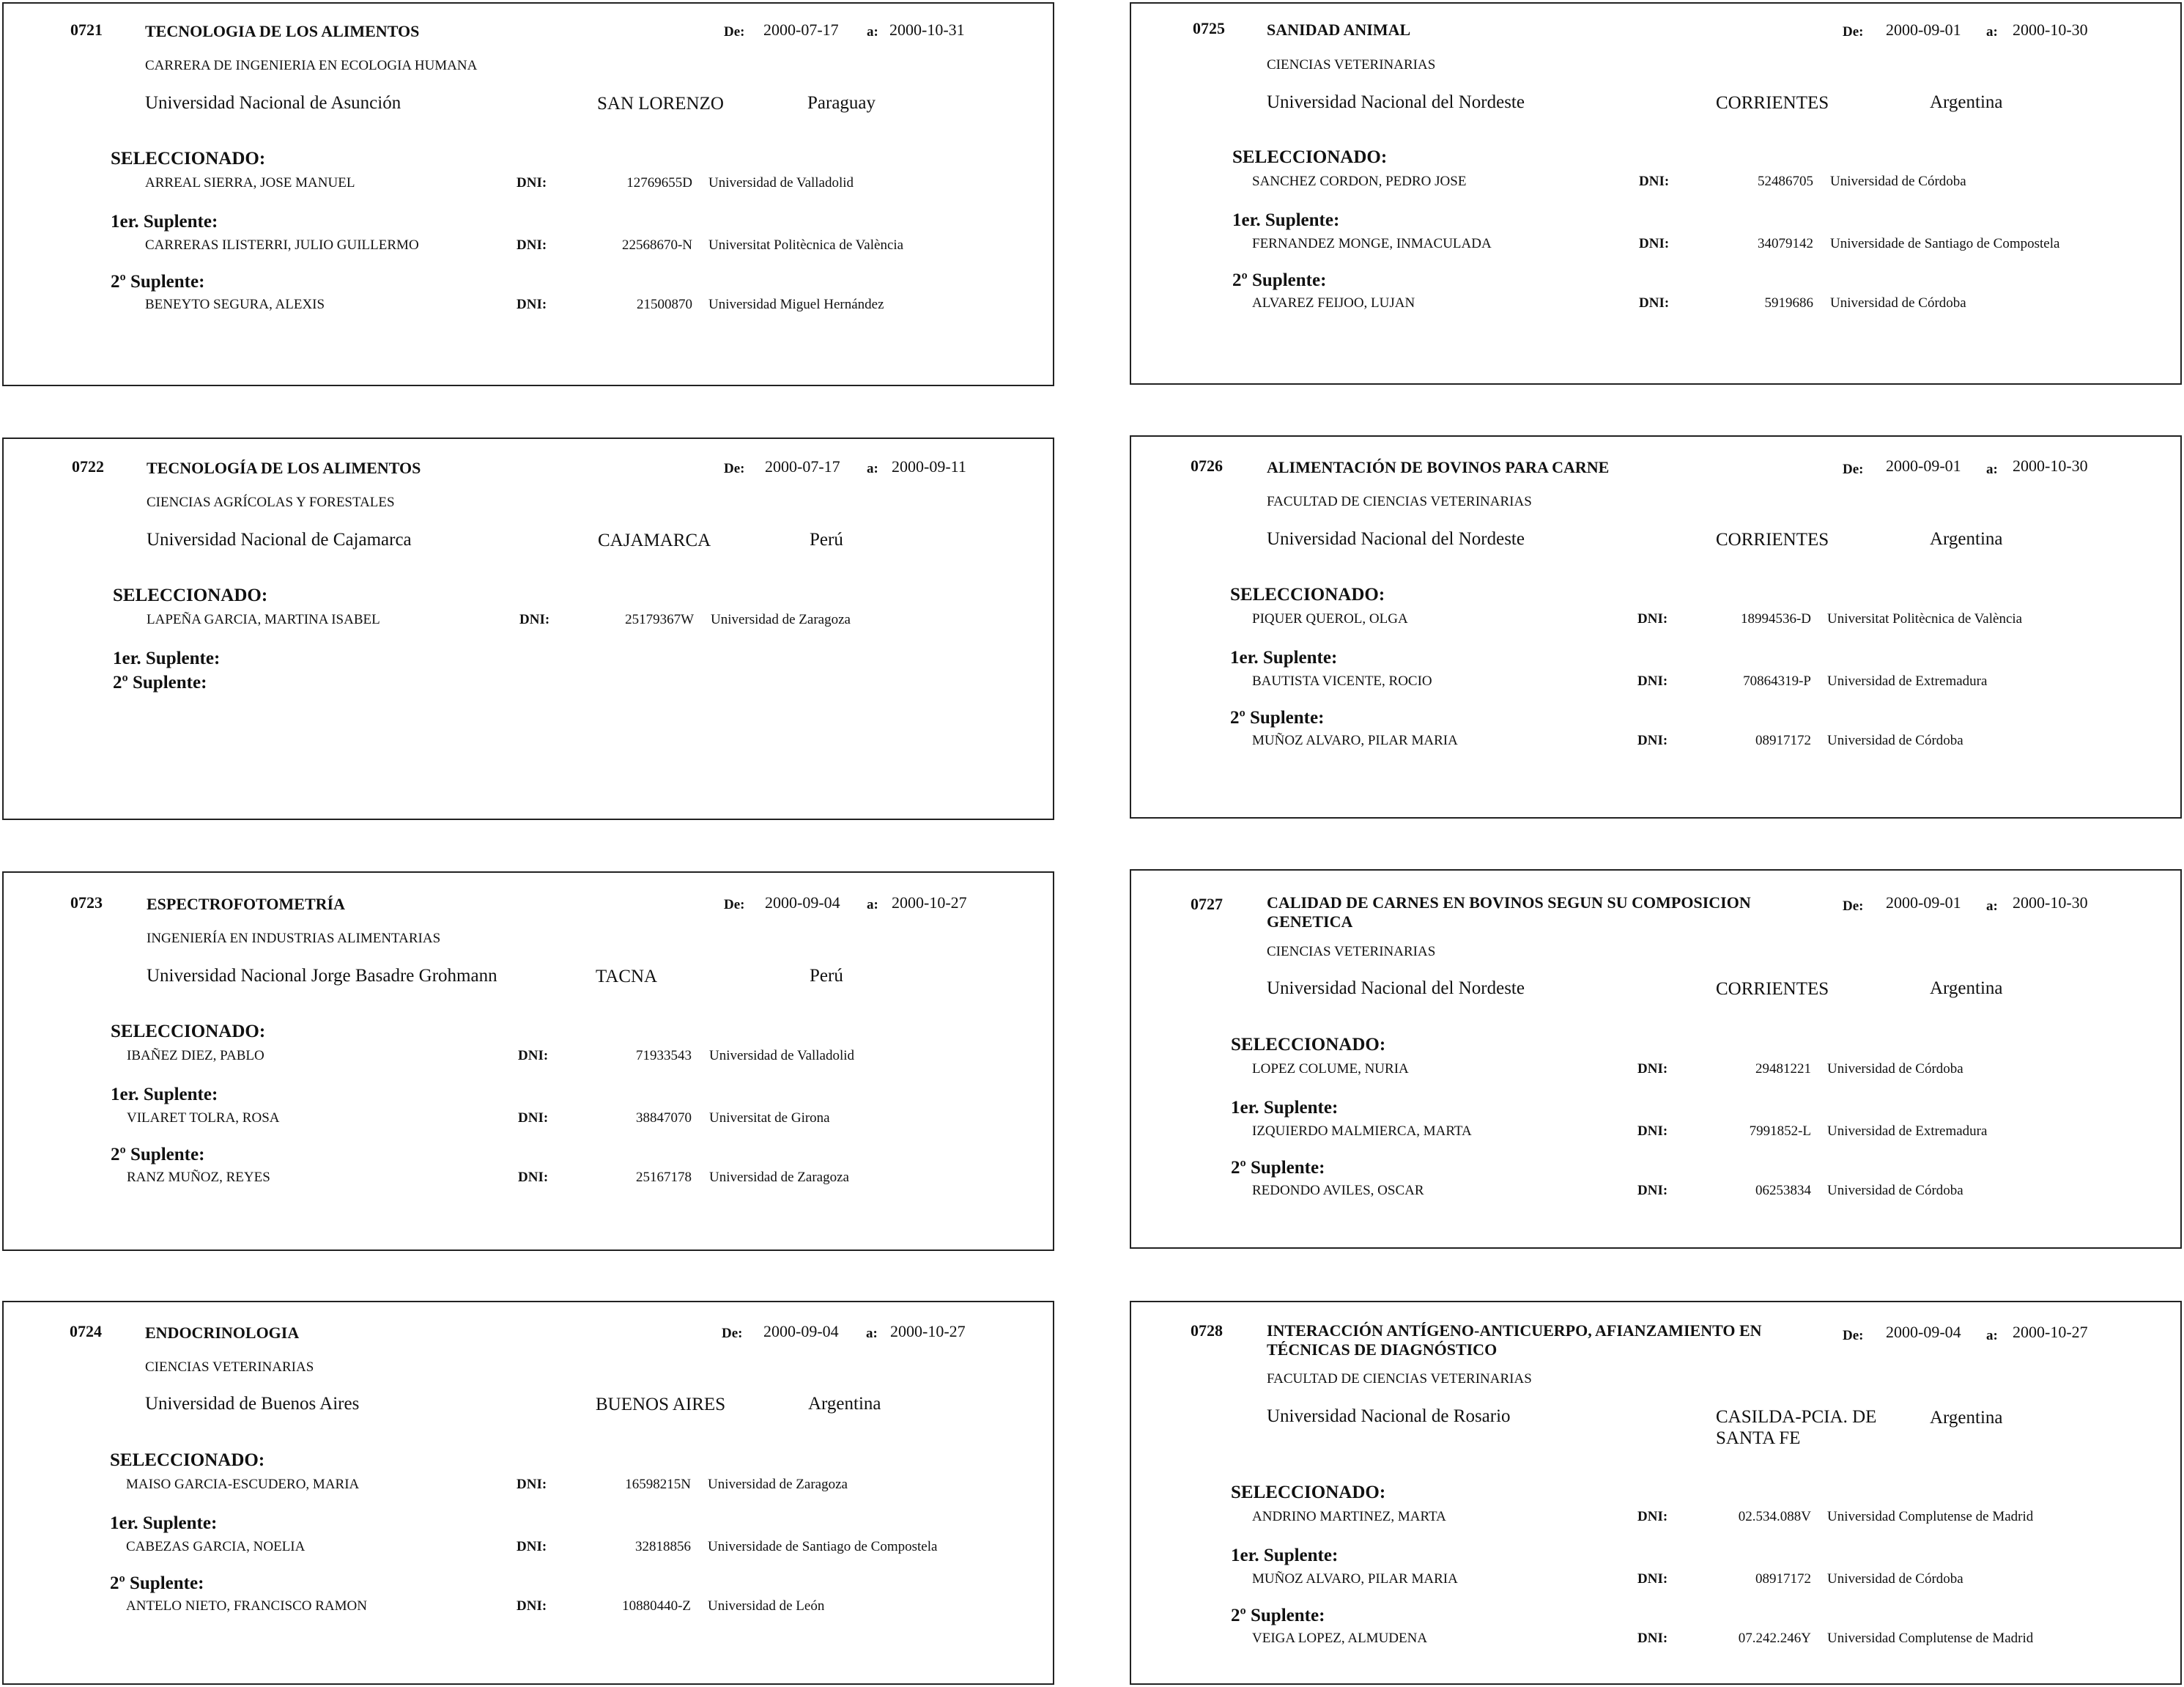  What do you see at coordinates (664, 1177) in the screenshot?
I see `second-substitute-dni: 25167178` at bounding box center [664, 1177].